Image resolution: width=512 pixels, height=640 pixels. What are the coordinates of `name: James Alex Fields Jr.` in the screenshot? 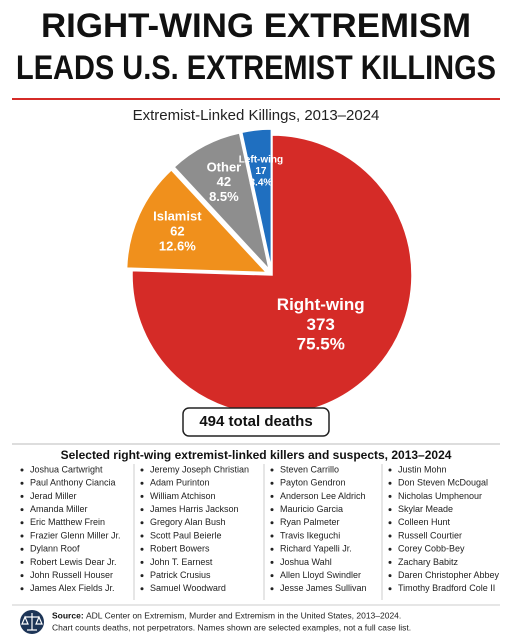 It's located at (72, 588).